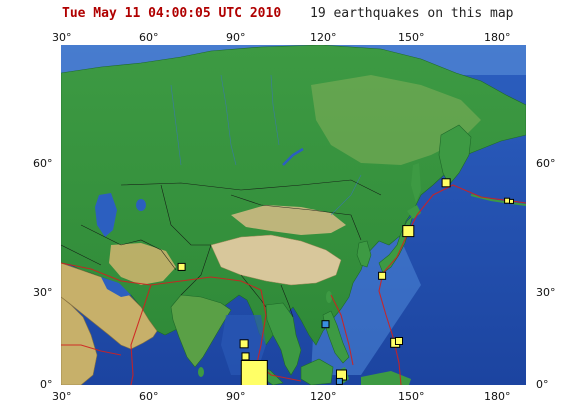  What do you see at coordinates (106, 215) in the screenshot?
I see `caspian-sea` at bounding box center [106, 215].